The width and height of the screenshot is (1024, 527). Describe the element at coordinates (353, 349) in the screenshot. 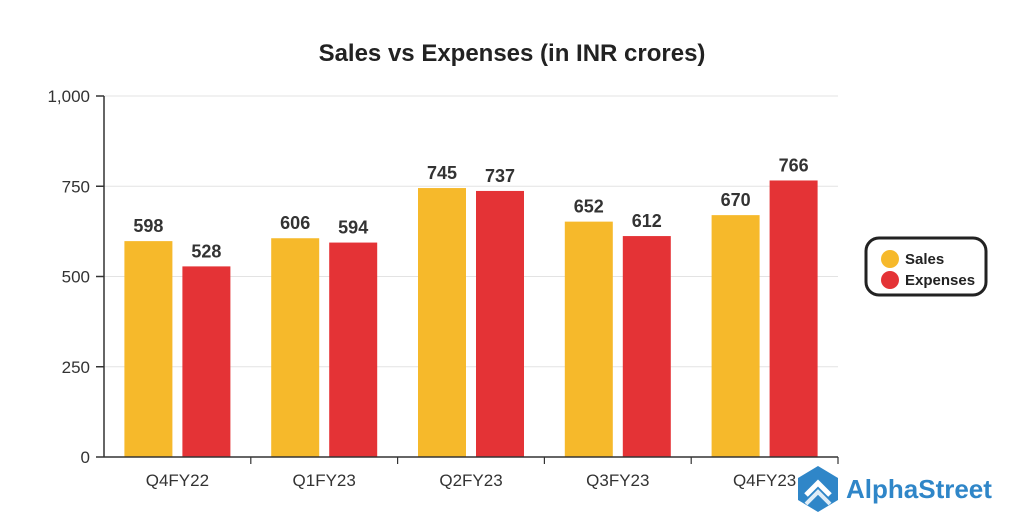

I see `bar-expenses-q1fy23` at that location.